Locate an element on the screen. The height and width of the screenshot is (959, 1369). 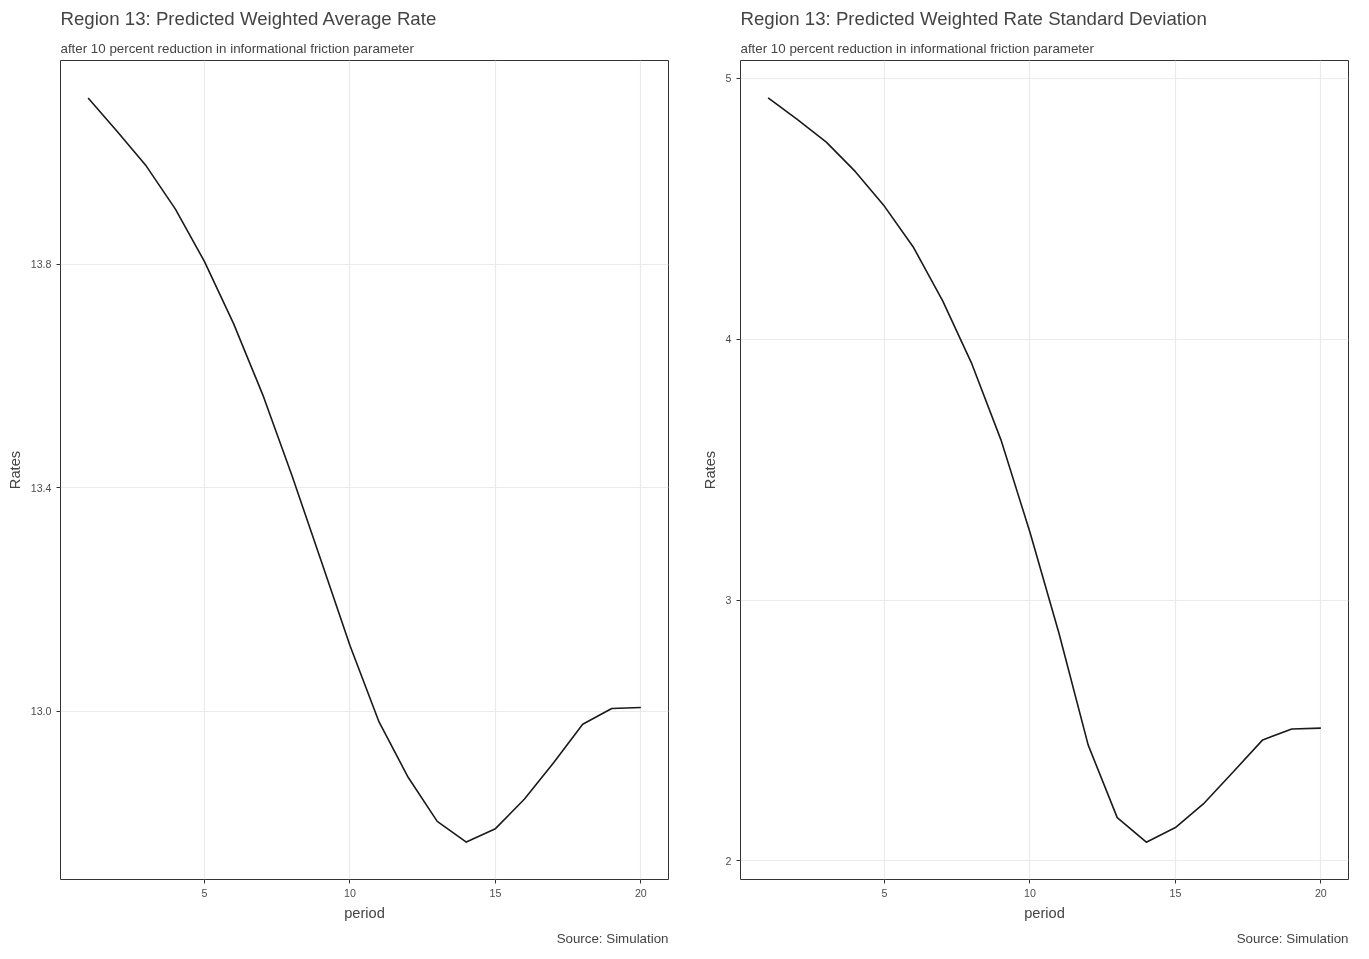
y-tick-label: 13.4 is located at coordinates (41, 487).